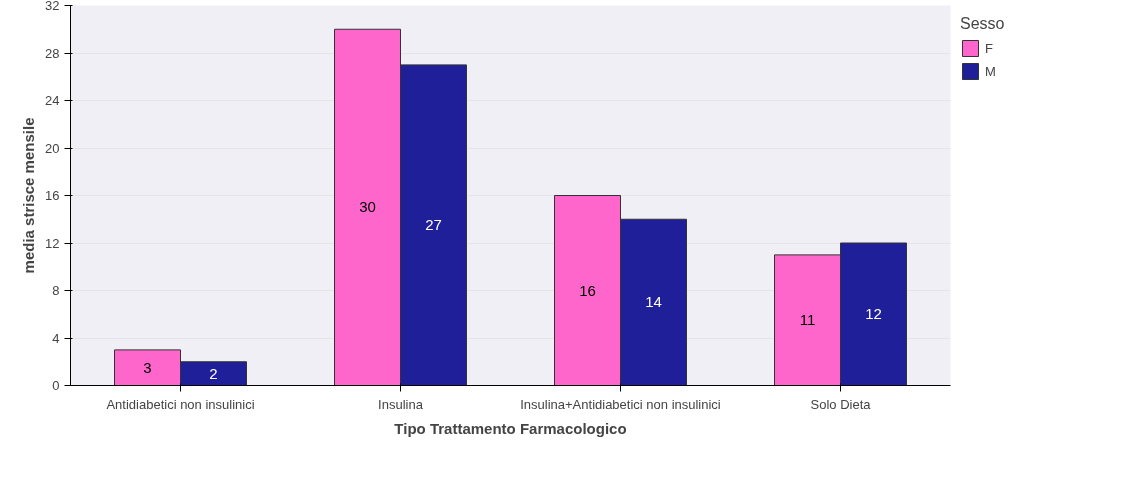 This screenshot has width=1140, height=503. What do you see at coordinates (807, 320) in the screenshot?
I see `data-label: 11` at bounding box center [807, 320].